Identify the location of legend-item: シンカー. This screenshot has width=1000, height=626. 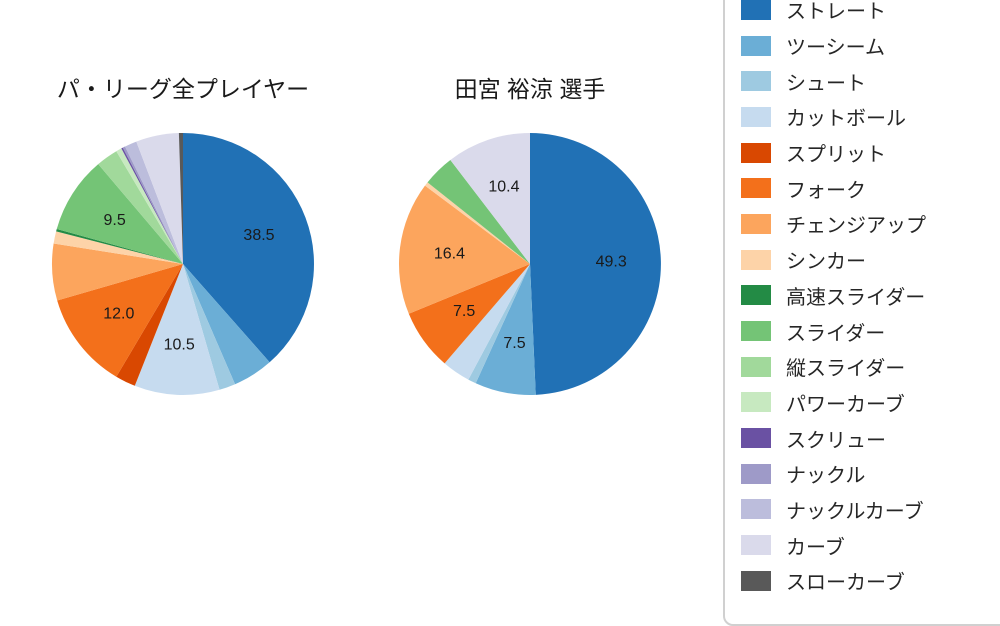
(870, 260).